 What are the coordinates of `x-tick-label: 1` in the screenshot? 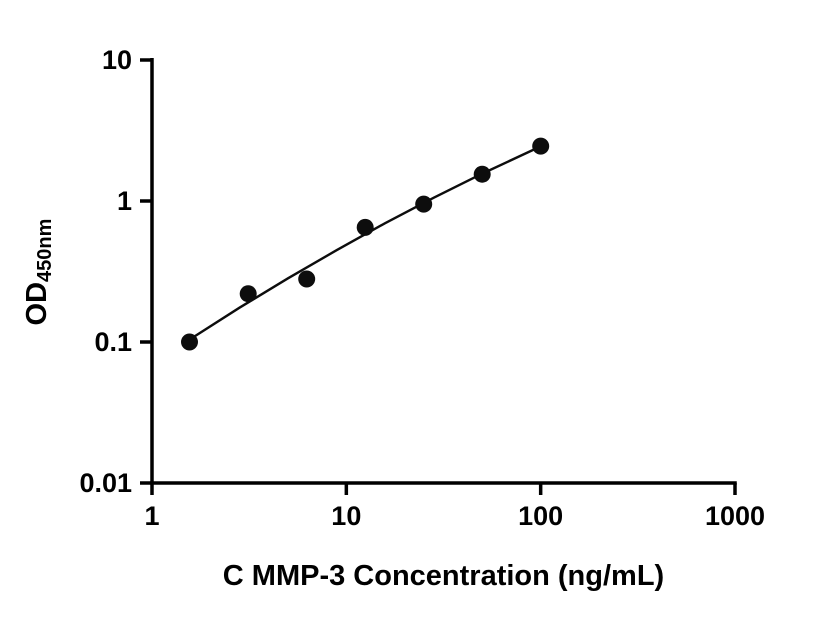 It's located at (151, 516).